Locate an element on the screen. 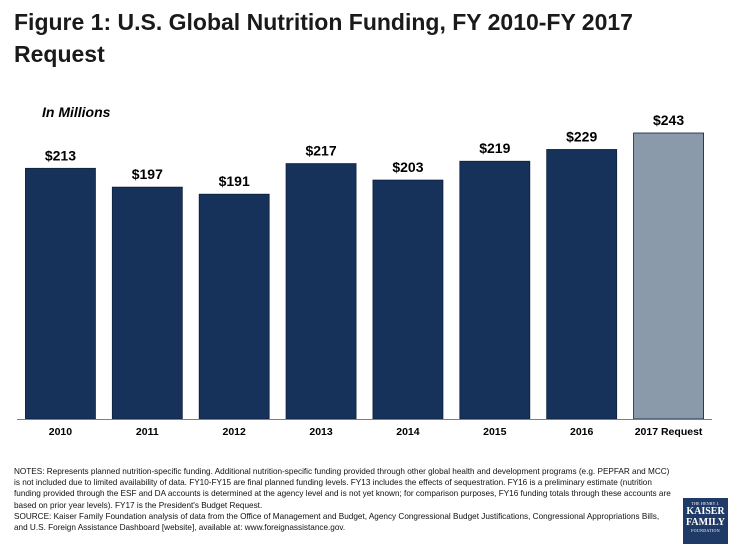 The height and width of the screenshot is (551, 735). bar-2012 is located at coordinates (234, 306).